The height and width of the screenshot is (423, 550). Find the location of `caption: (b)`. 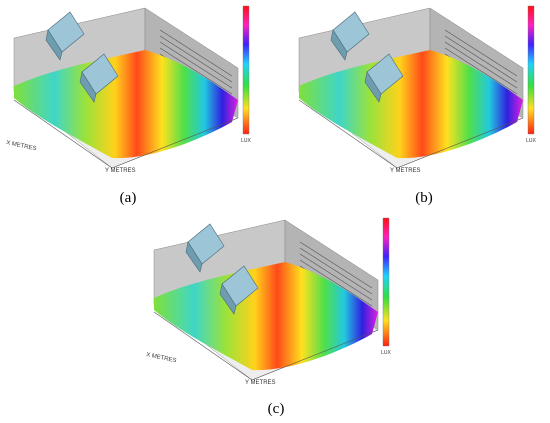

caption: (b) is located at coordinates (424, 198).